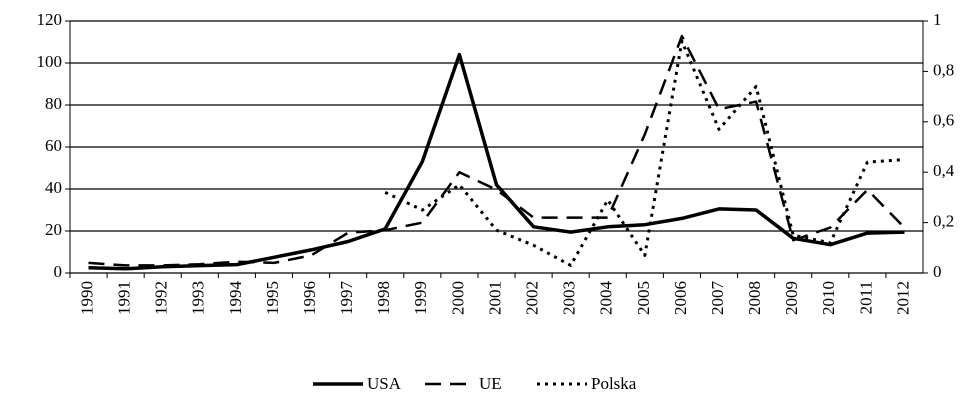 The image size is (979, 401). Describe the element at coordinates (937, 271) in the screenshot. I see `y2-tick-label: 0` at that location.